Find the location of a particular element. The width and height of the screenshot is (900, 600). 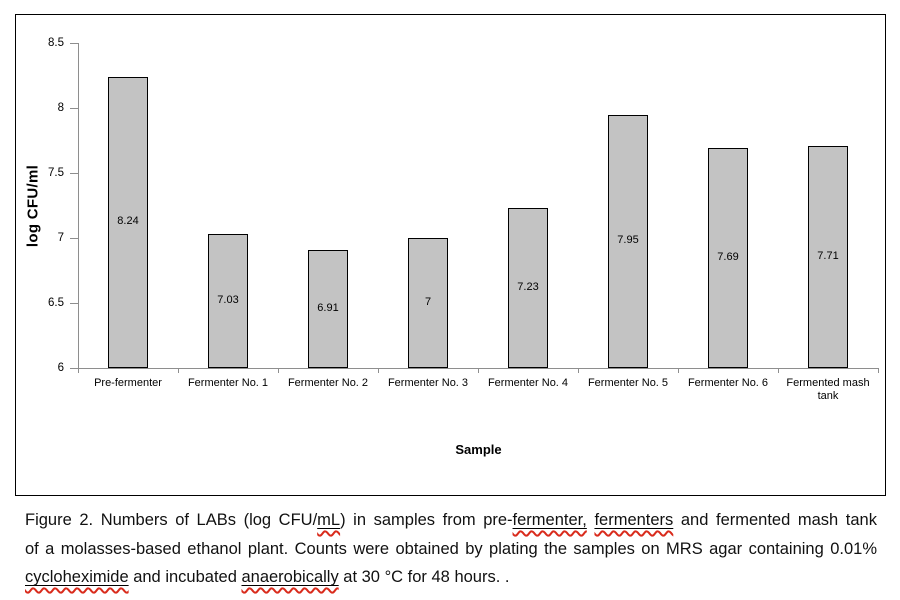

caption-text: and incubated is located at coordinates (185, 577).